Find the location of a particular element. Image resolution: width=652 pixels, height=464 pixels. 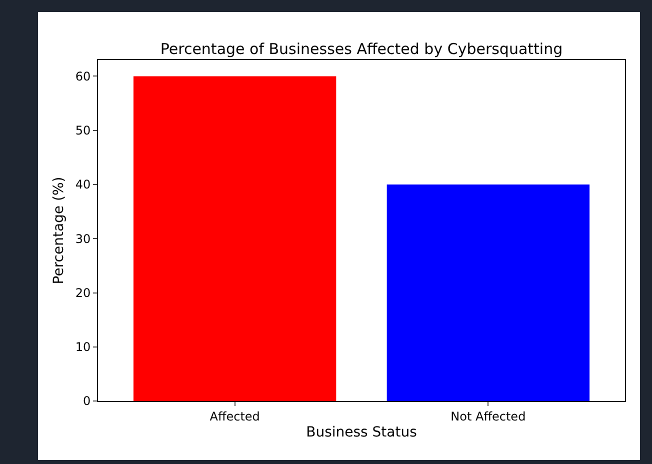

y-tick-label: 50 is located at coordinates (83, 131).